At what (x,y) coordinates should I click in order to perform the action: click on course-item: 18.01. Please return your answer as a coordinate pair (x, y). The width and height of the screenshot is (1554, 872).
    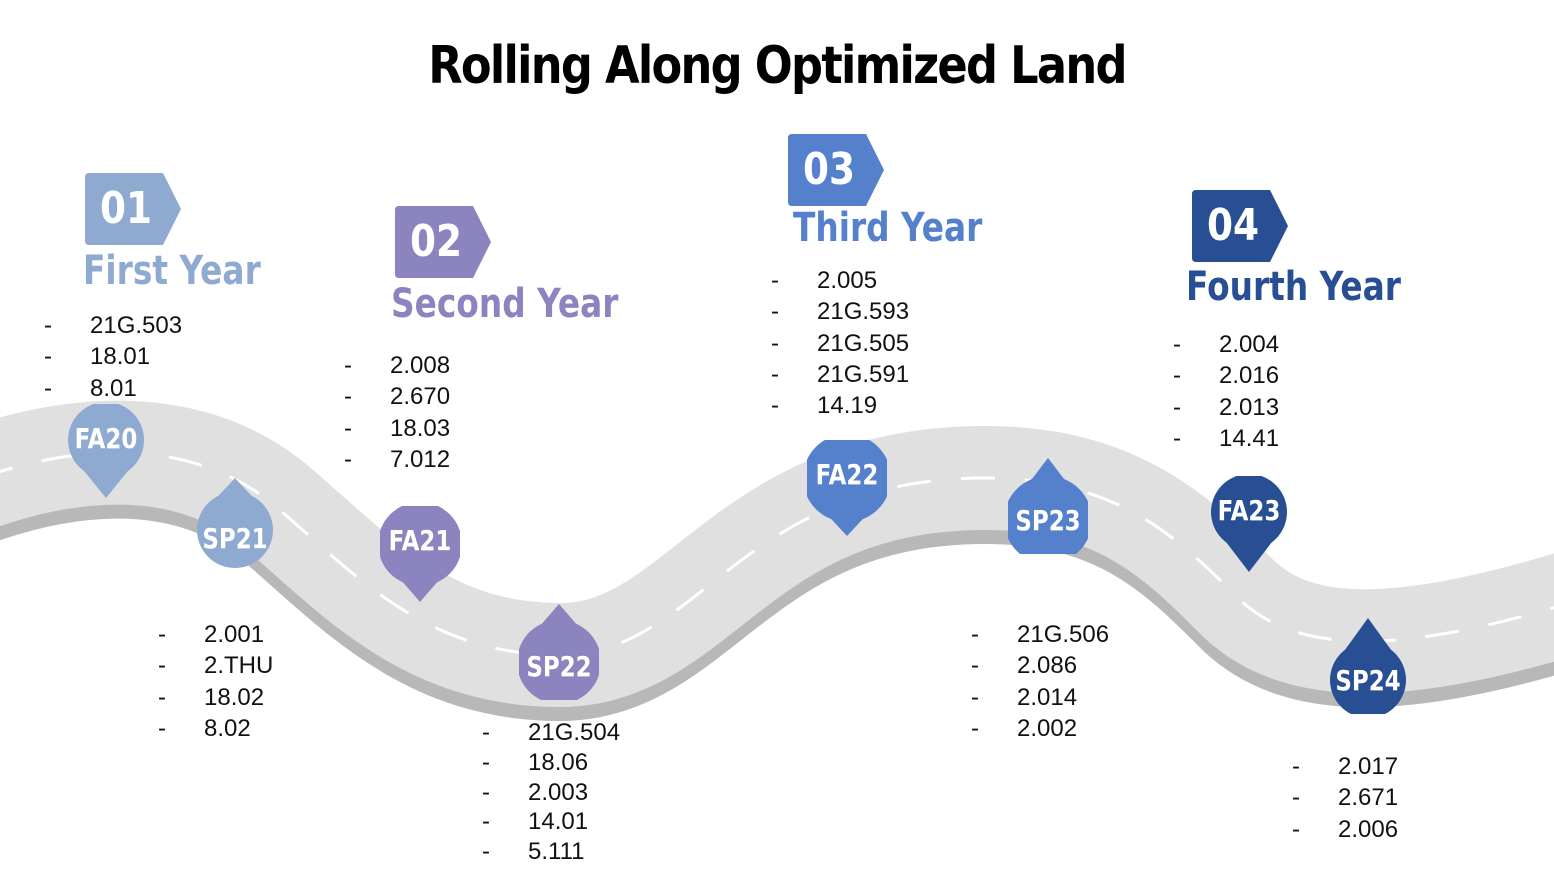
    Looking at the image, I should click on (113, 357).